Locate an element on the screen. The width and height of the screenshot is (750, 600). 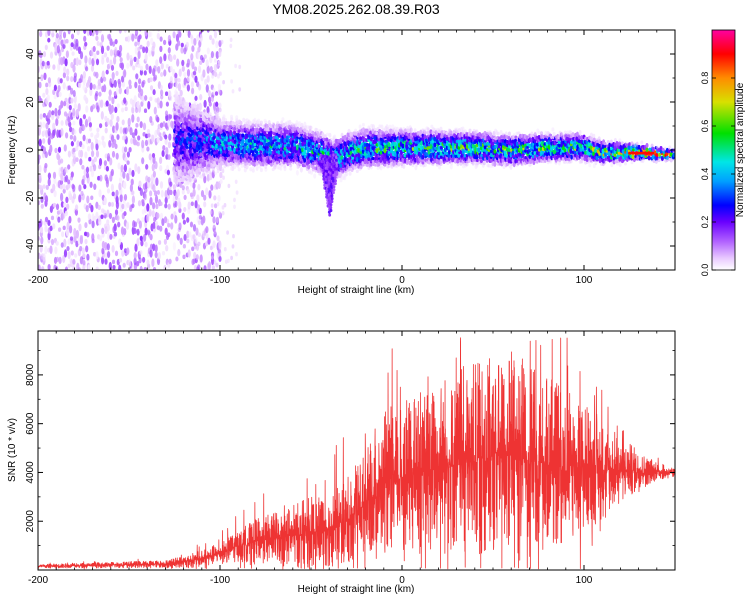
y-tick-label: 20 is located at coordinates (30, 102).